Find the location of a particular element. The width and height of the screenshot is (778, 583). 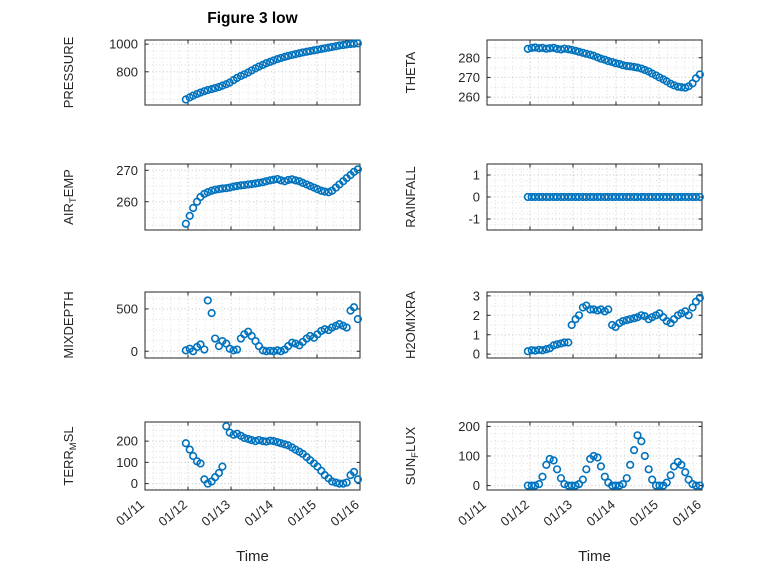

svg-text: 3 is located at coordinates (476, 295).